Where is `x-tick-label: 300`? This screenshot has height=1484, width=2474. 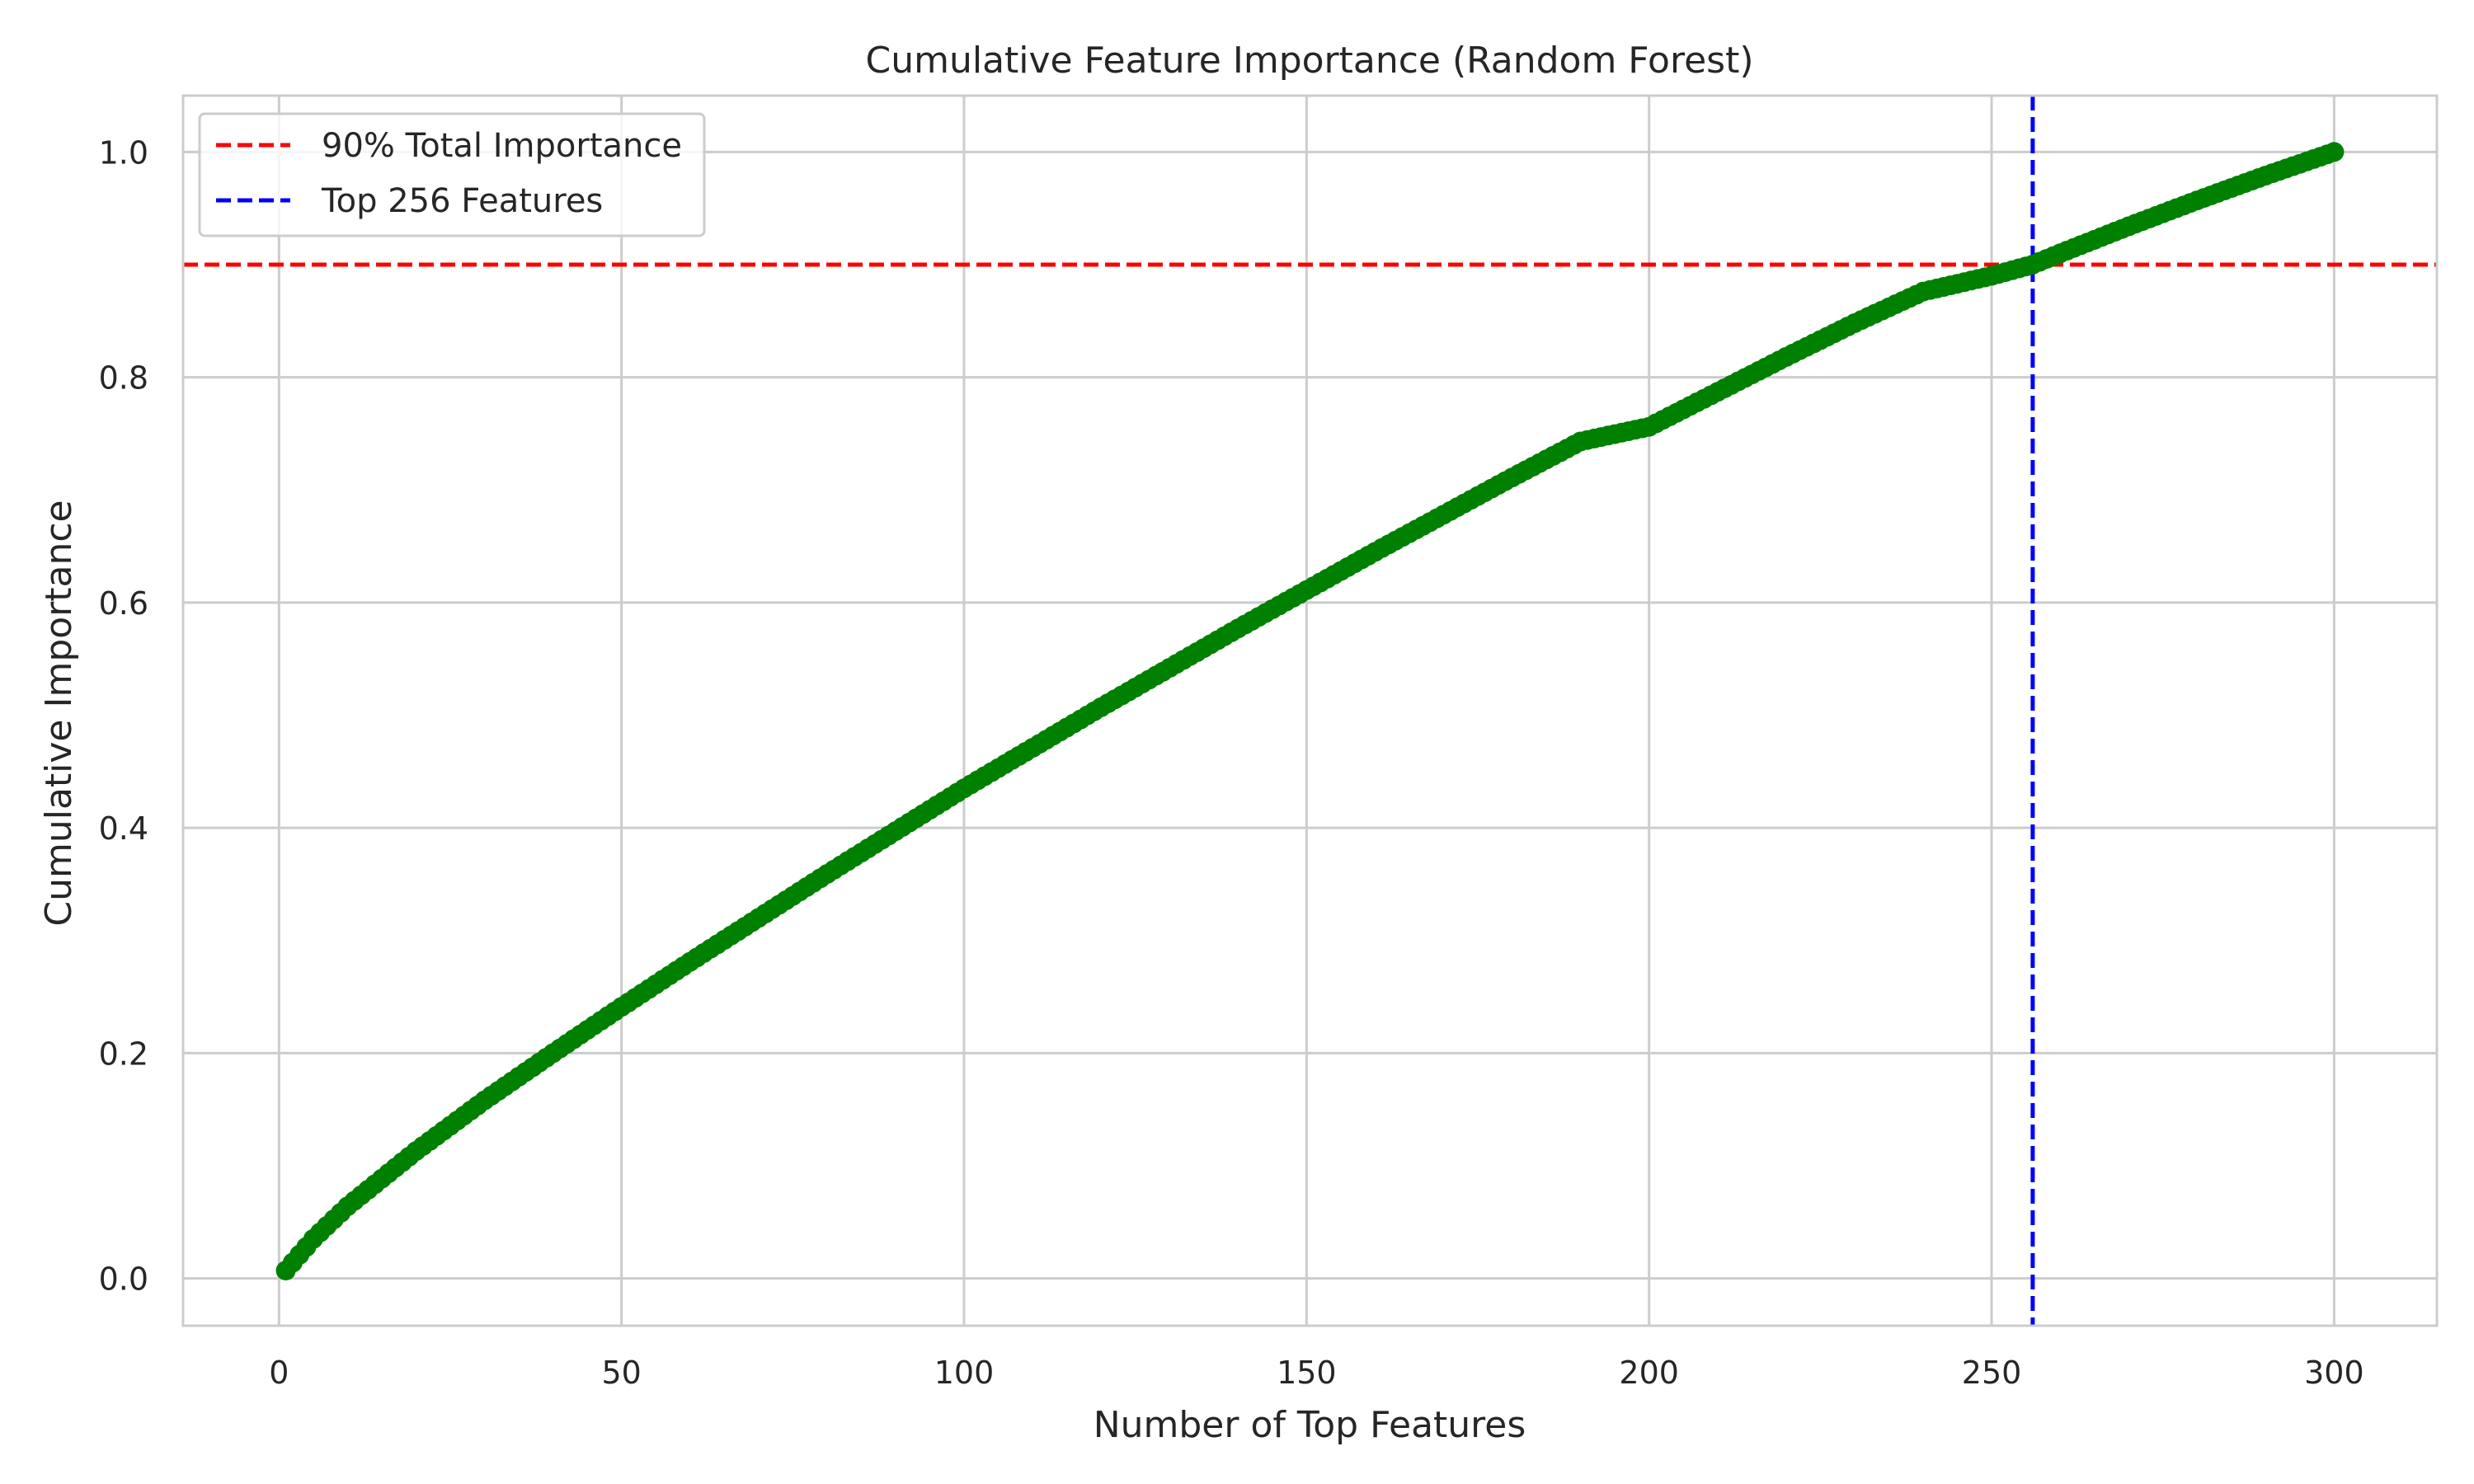
x-tick-label: 300 is located at coordinates (2334, 1373).